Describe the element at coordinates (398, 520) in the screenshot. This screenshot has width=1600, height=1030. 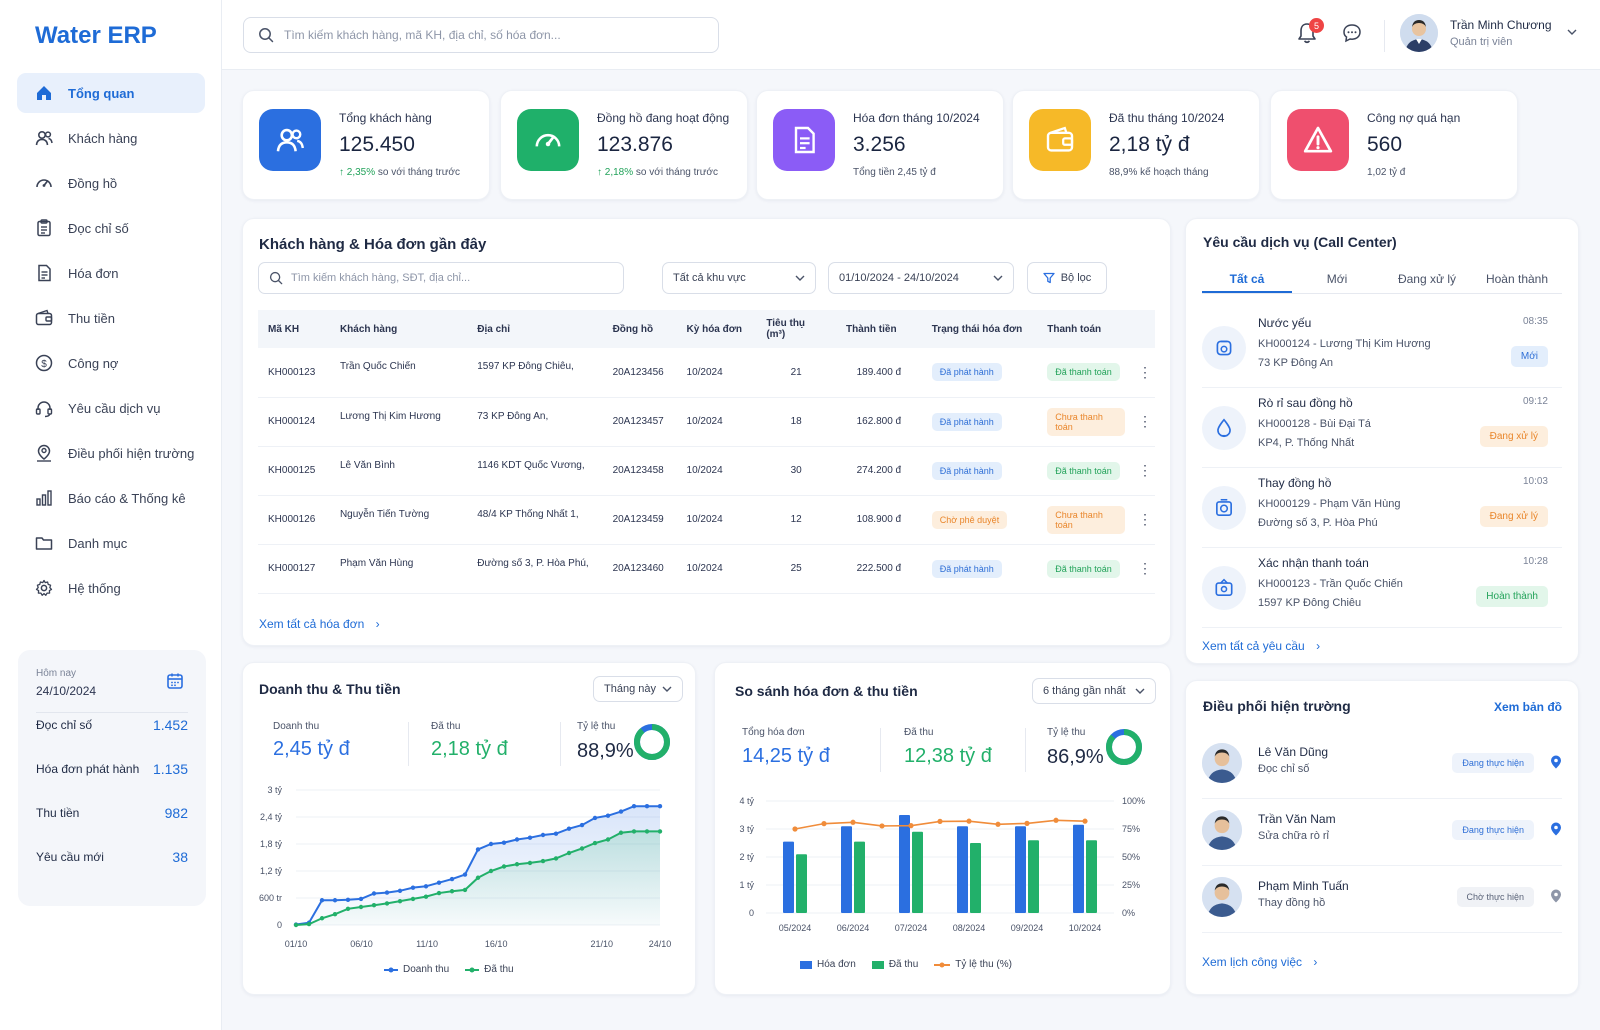
I see `cell-customer-name: Nguyễn Tiến Tường` at that location.